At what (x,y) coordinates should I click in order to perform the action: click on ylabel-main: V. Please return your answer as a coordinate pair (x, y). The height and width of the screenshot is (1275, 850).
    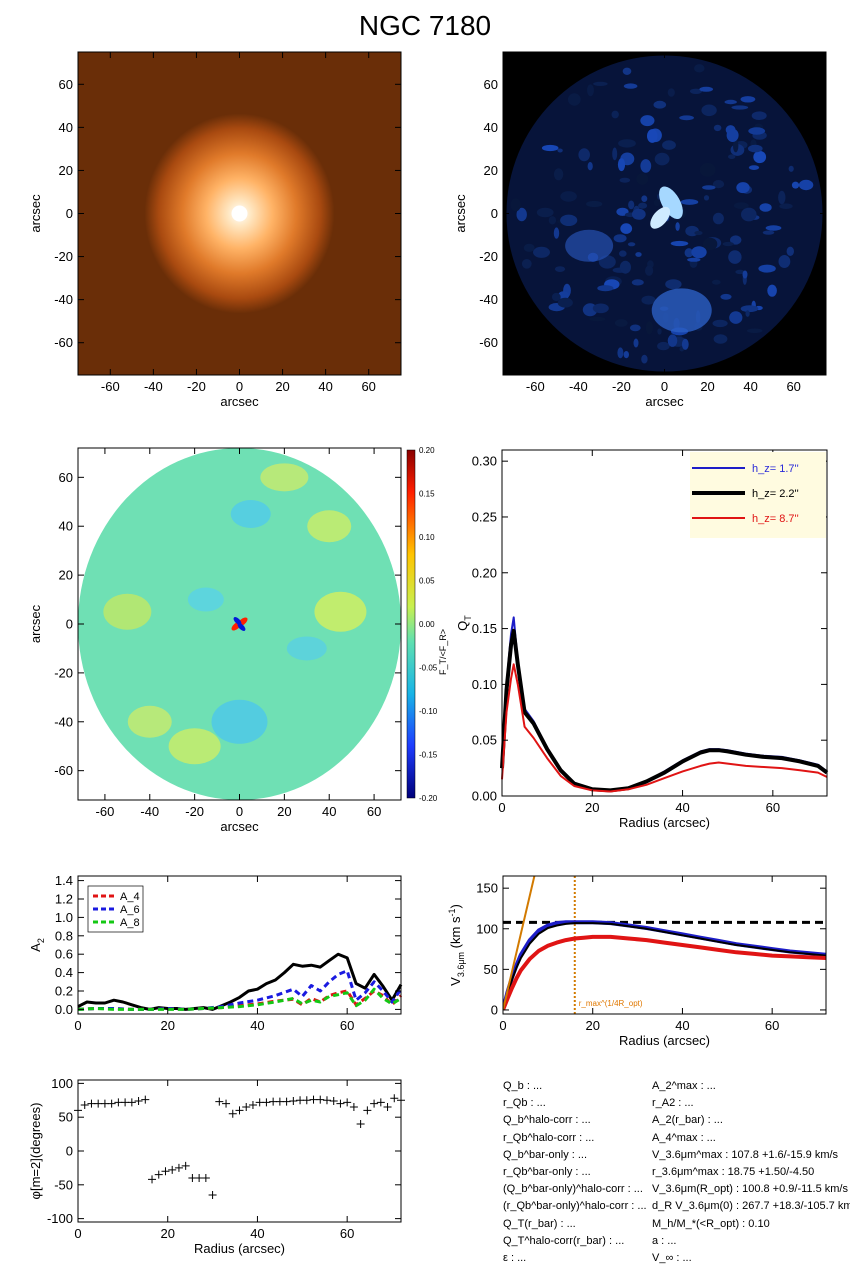
    Looking at the image, I should click on (455, 981).